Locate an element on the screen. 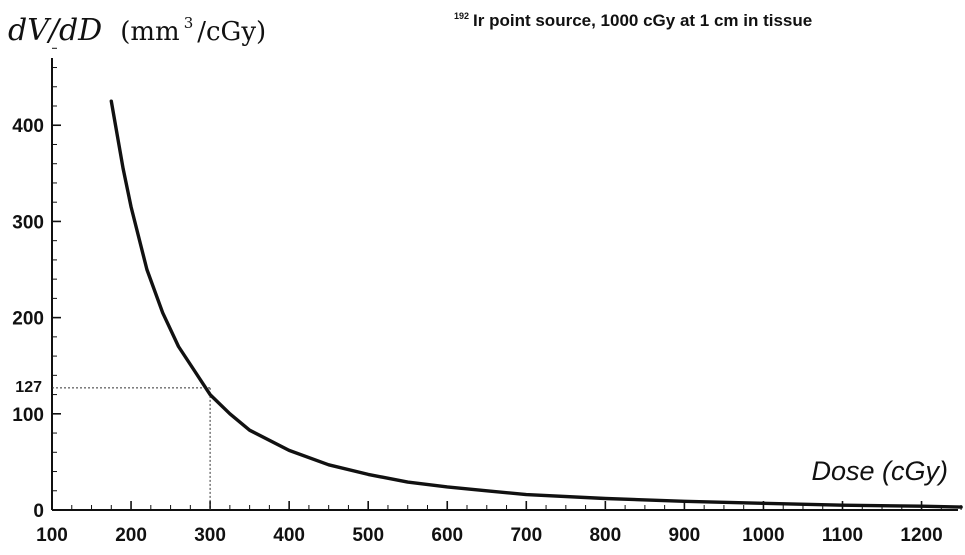  y-tick-labels: 0 100 200 300 400 is located at coordinates (28, 319).